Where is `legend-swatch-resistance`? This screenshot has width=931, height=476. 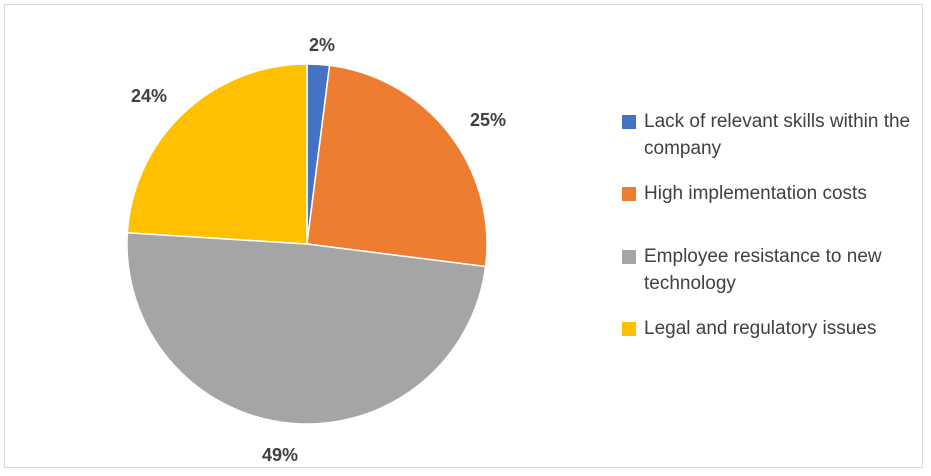 legend-swatch-resistance is located at coordinates (629, 257).